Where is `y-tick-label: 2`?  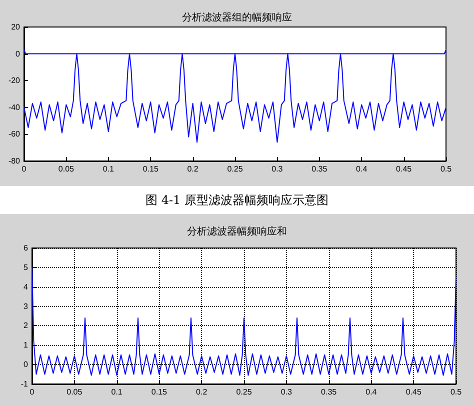 y-tick-label: 2 is located at coordinates (26, 325).